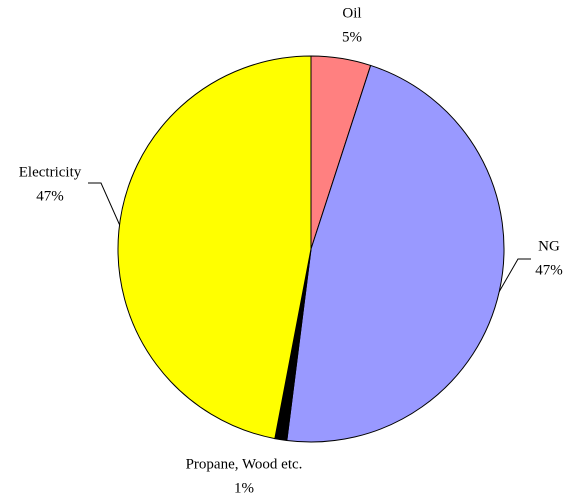 The height and width of the screenshot is (498, 572). I want to click on slice-label: Electricity, so click(50, 172).